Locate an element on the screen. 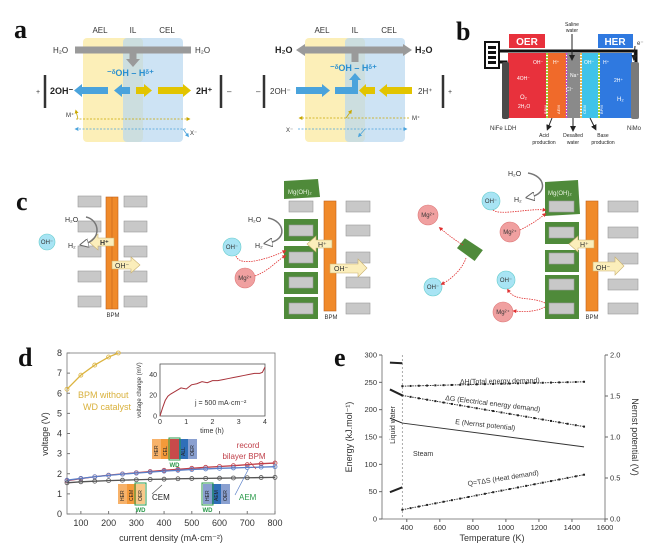 The image size is (650, 547). x-tick-label: 500 is located at coordinates (191, 523).